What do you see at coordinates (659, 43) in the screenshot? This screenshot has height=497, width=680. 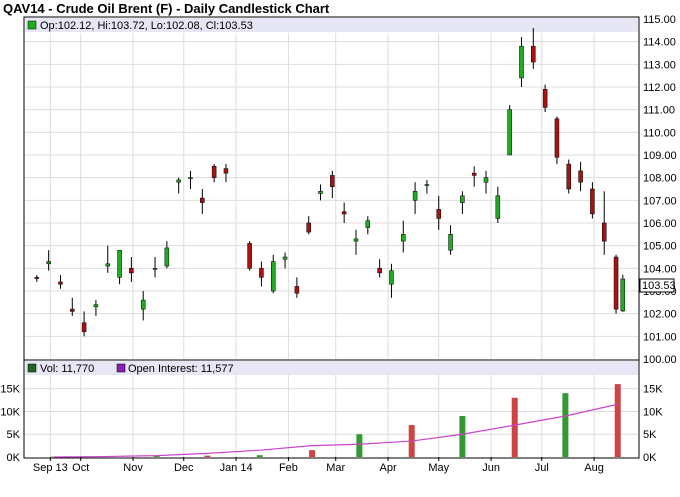 I see `price-y-tick: 114.00` at bounding box center [659, 43].